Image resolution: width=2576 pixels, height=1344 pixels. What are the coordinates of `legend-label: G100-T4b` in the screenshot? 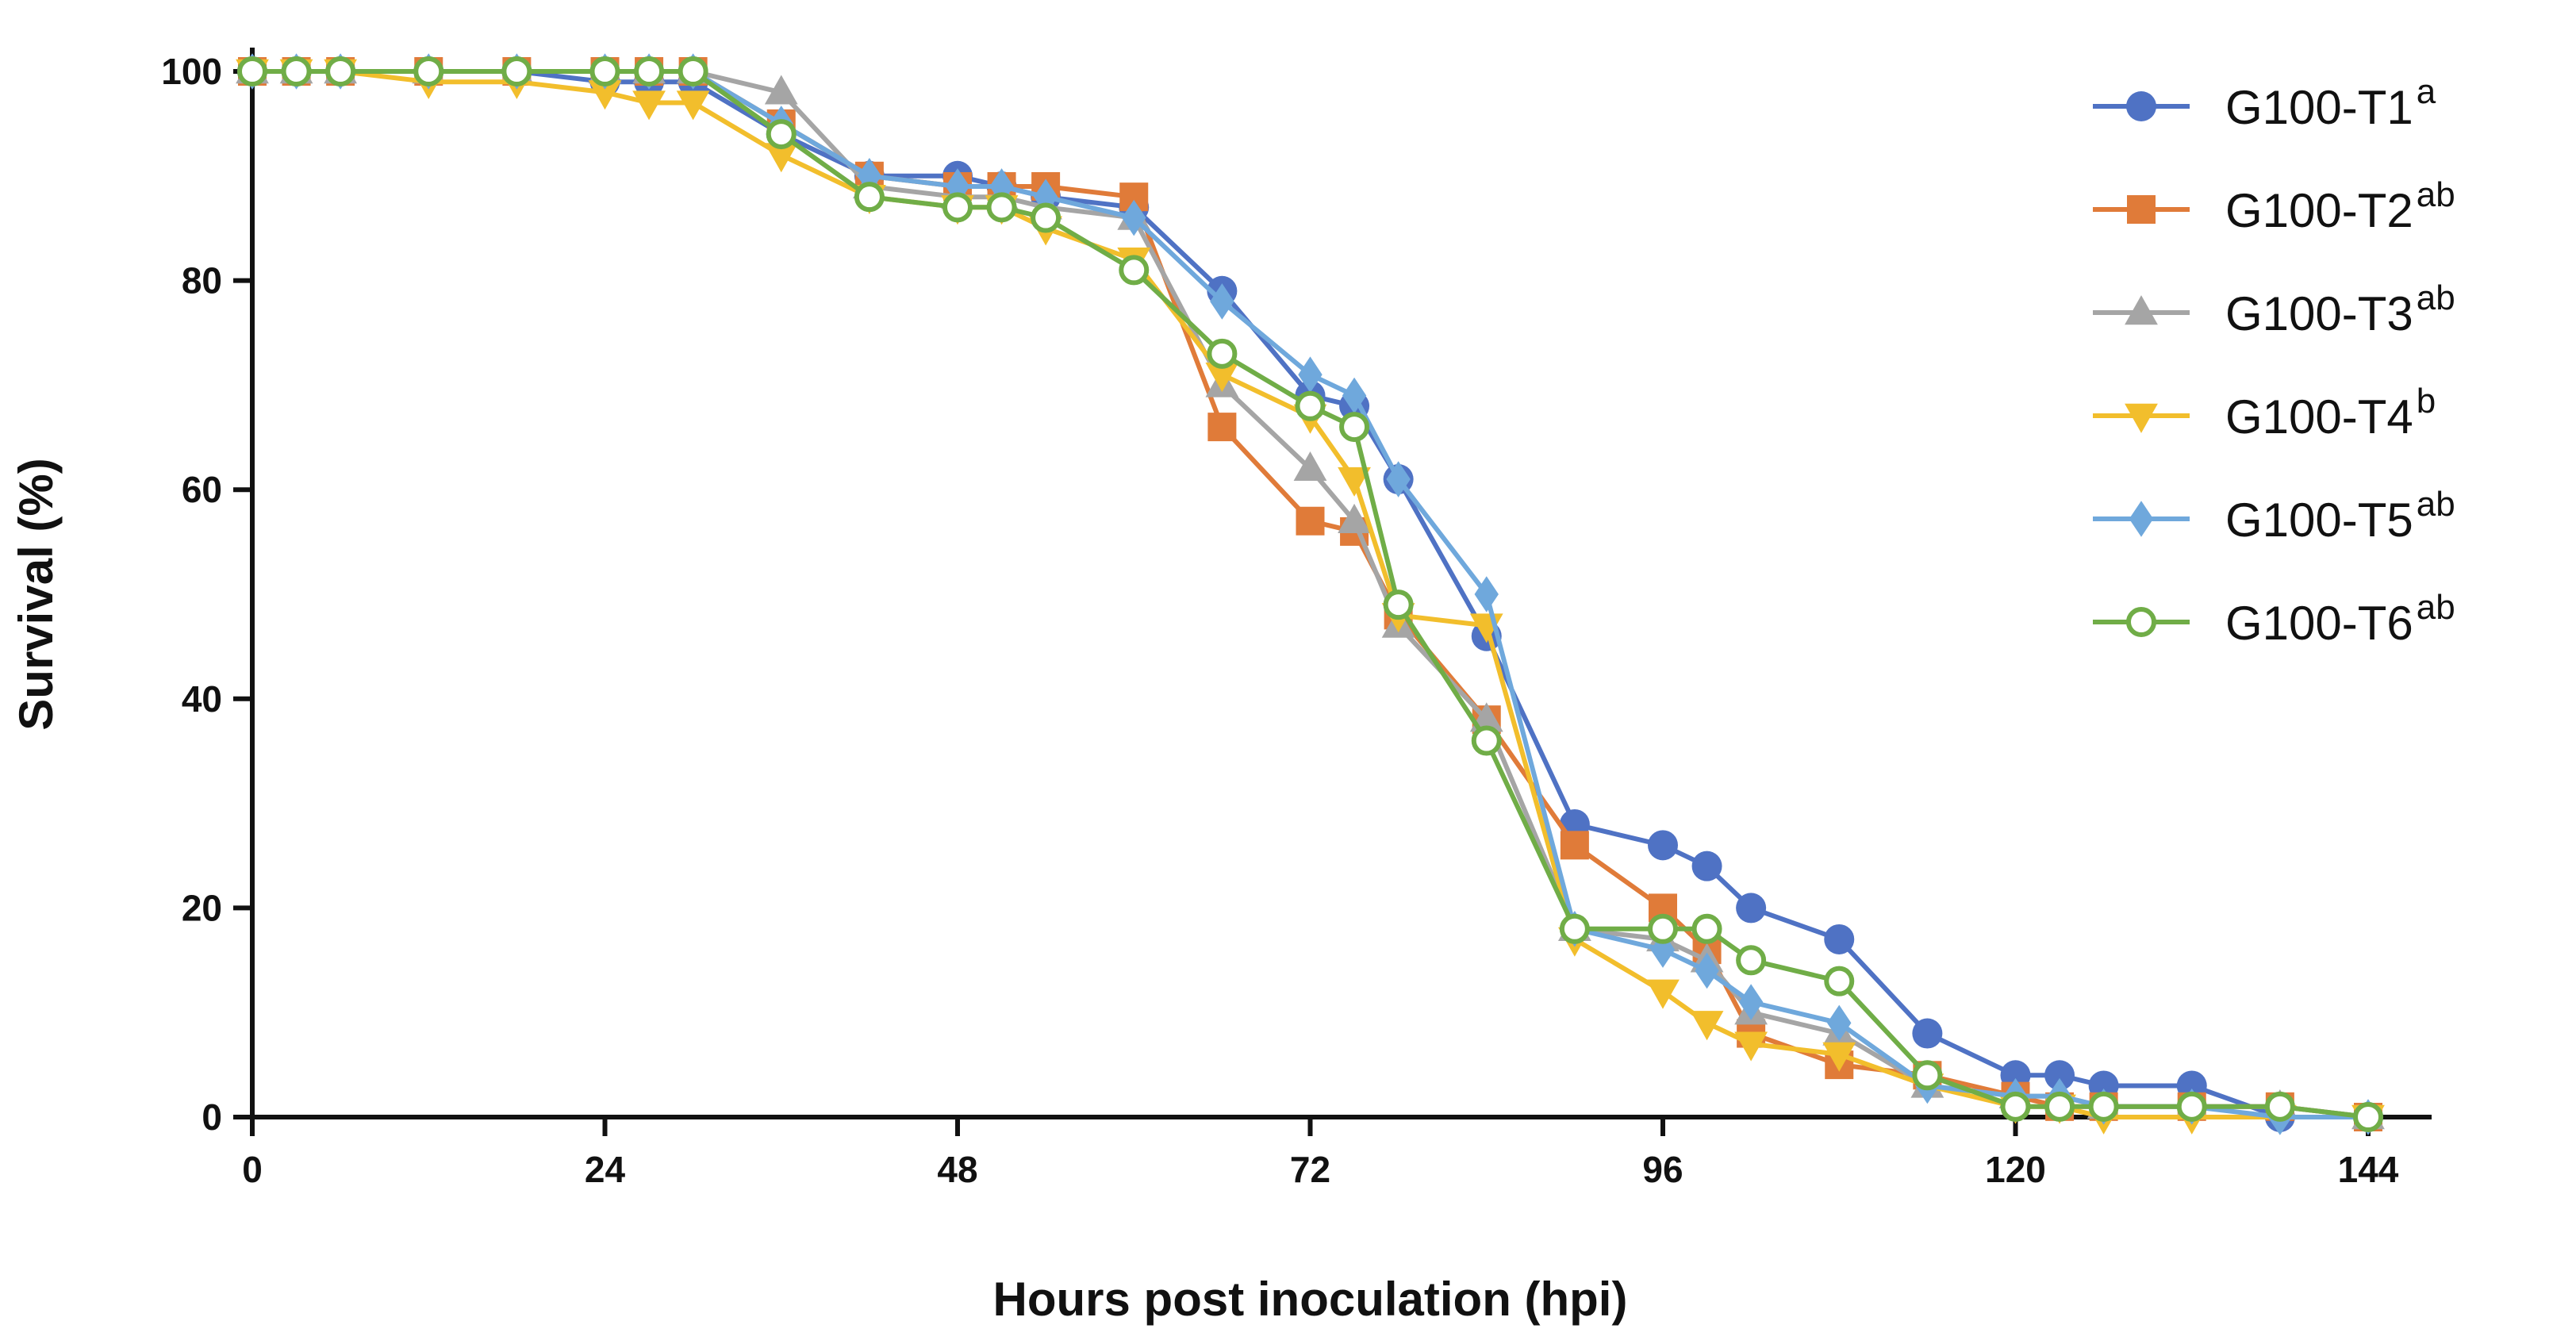 It's located at (2330, 413).